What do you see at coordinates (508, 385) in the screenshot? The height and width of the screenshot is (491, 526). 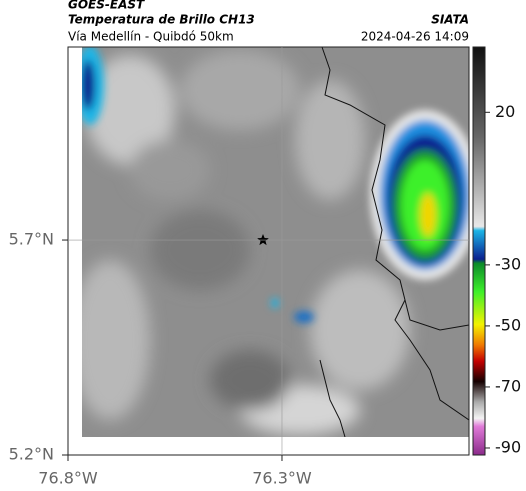 I see `colorbar-tick-label: -70` at bounding box center [508, 385].